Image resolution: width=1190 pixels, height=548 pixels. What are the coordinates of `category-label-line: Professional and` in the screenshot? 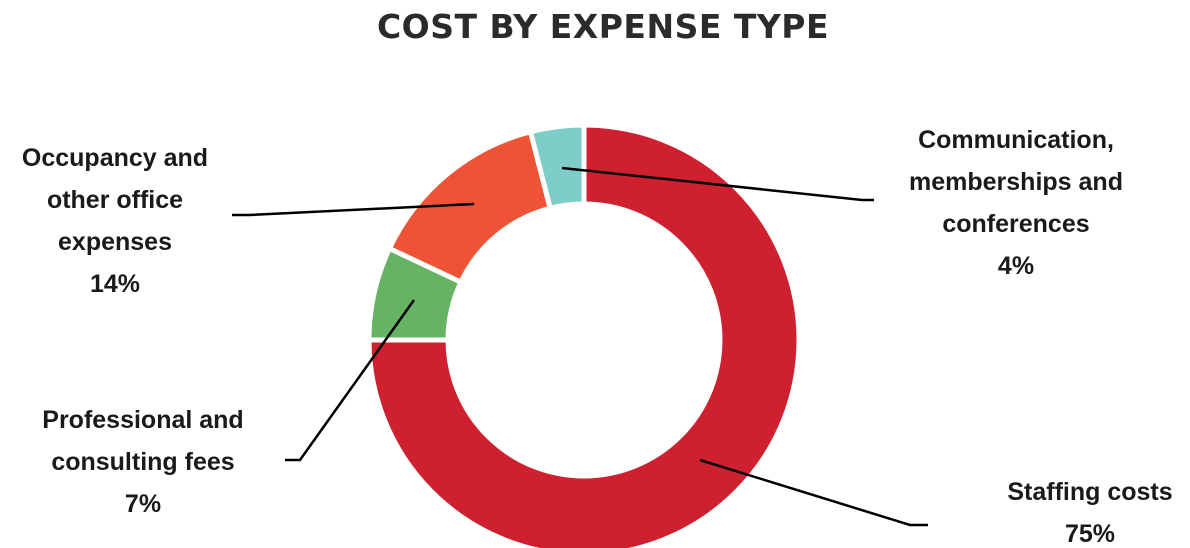 It's located at (142, 420).